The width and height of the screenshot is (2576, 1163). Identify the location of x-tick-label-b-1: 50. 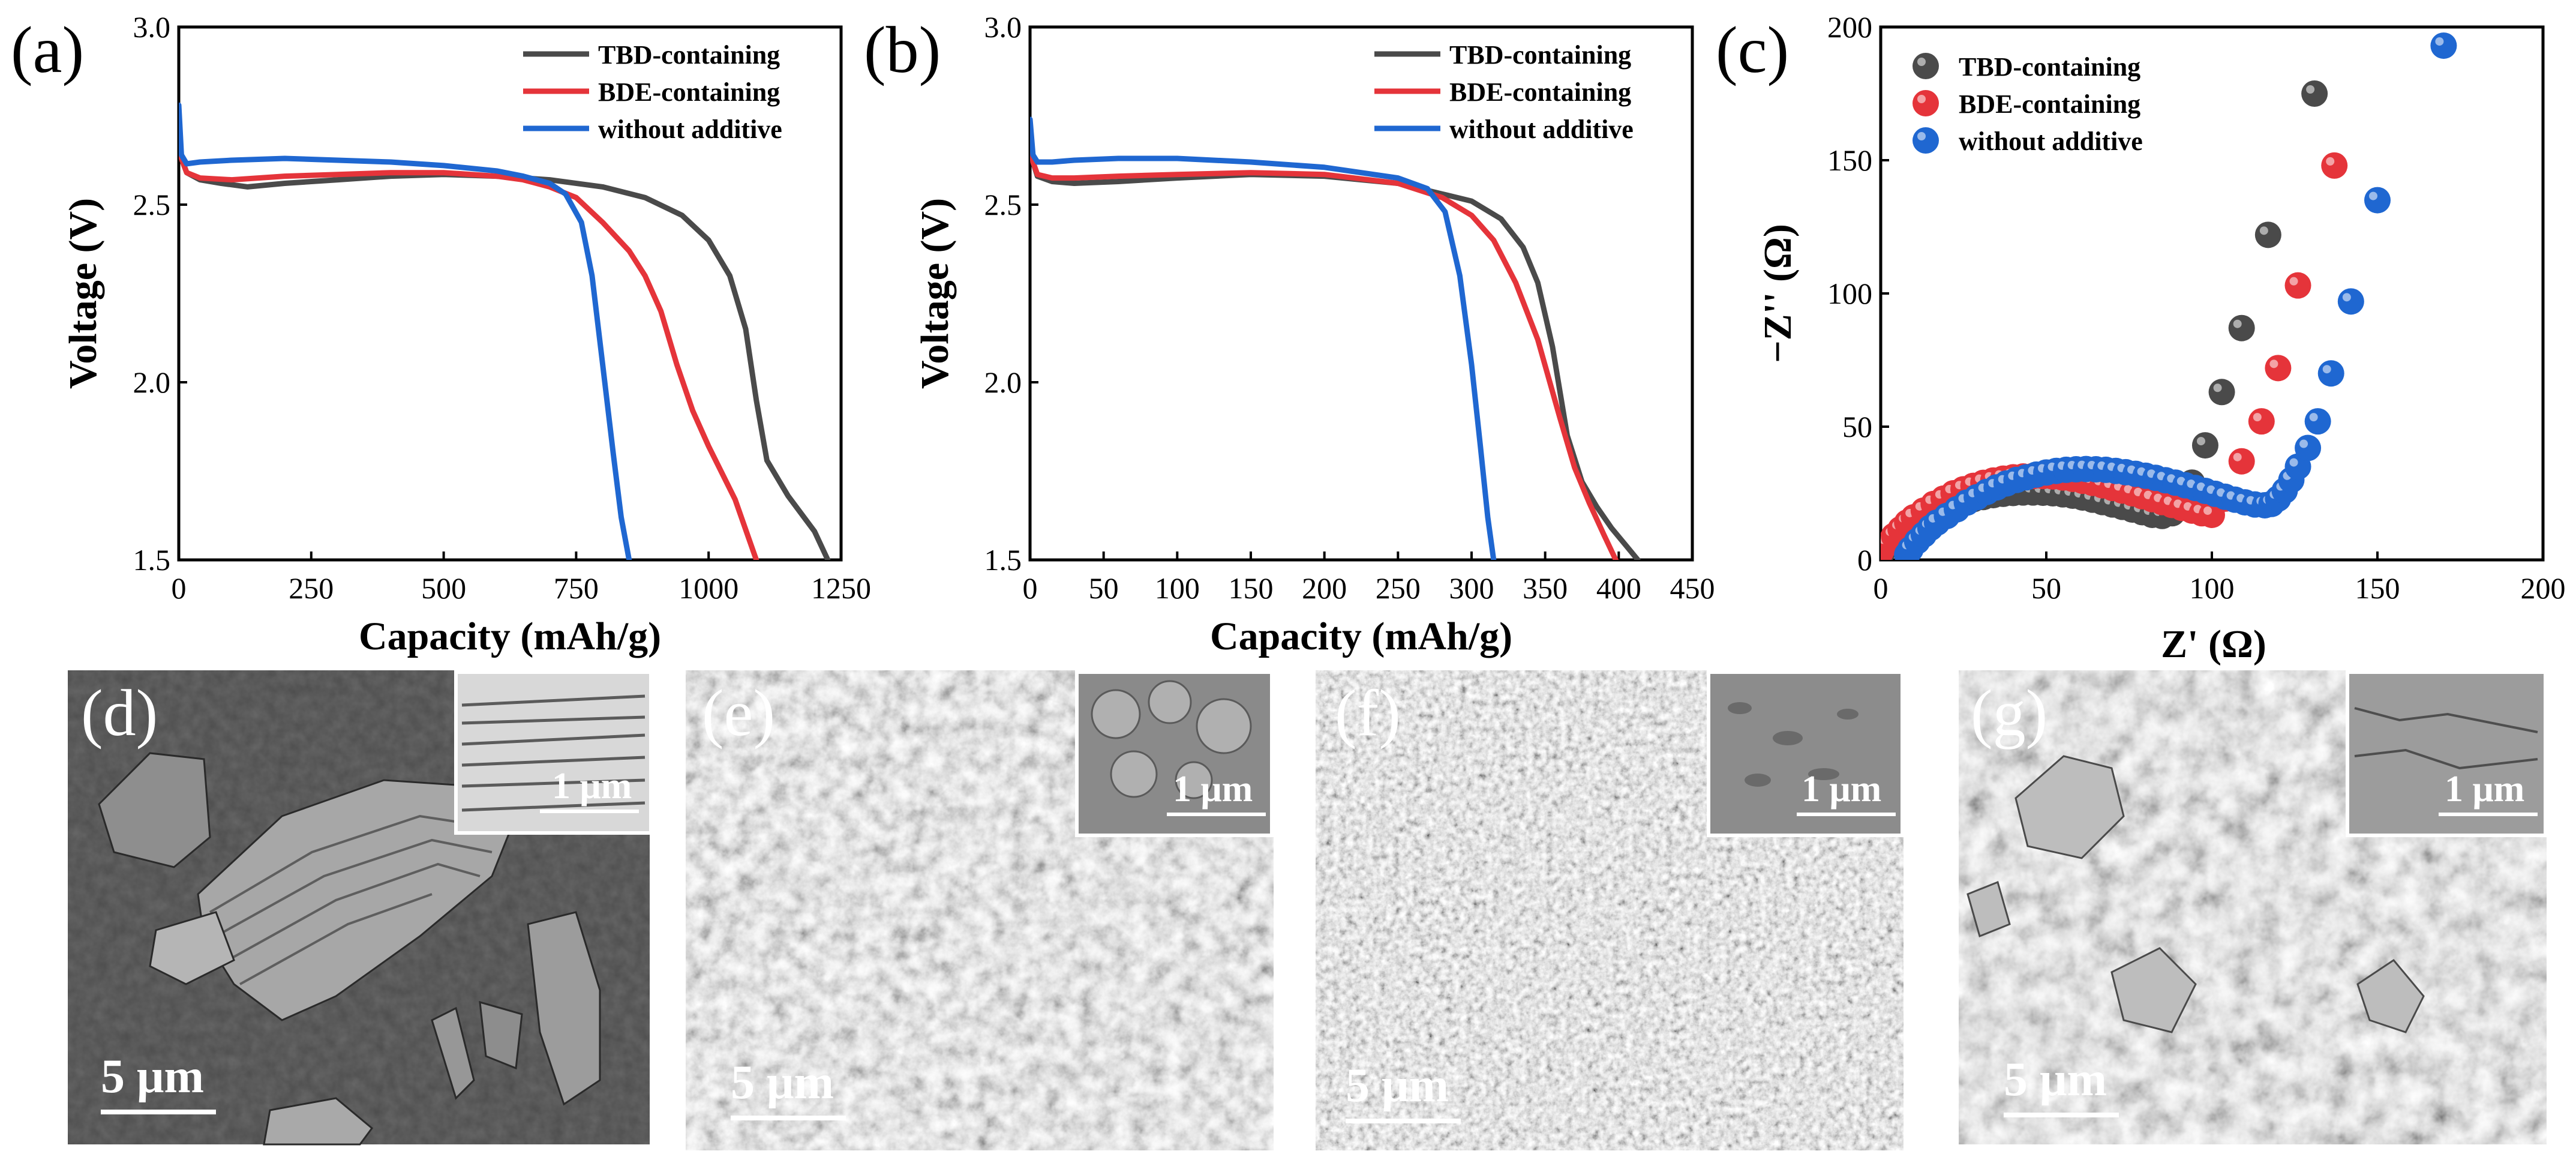
(1104, 588).